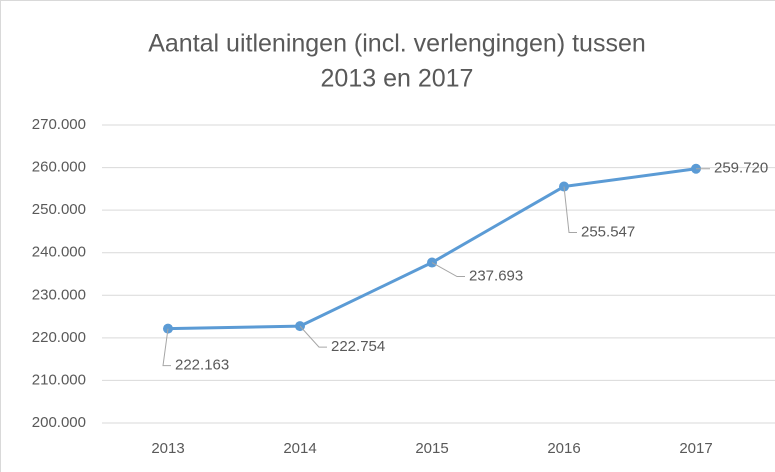  What do you see at coordinates (608, 231) in the screenshot?
I see `data-label: 255.547` at bounding box center [608, 231].